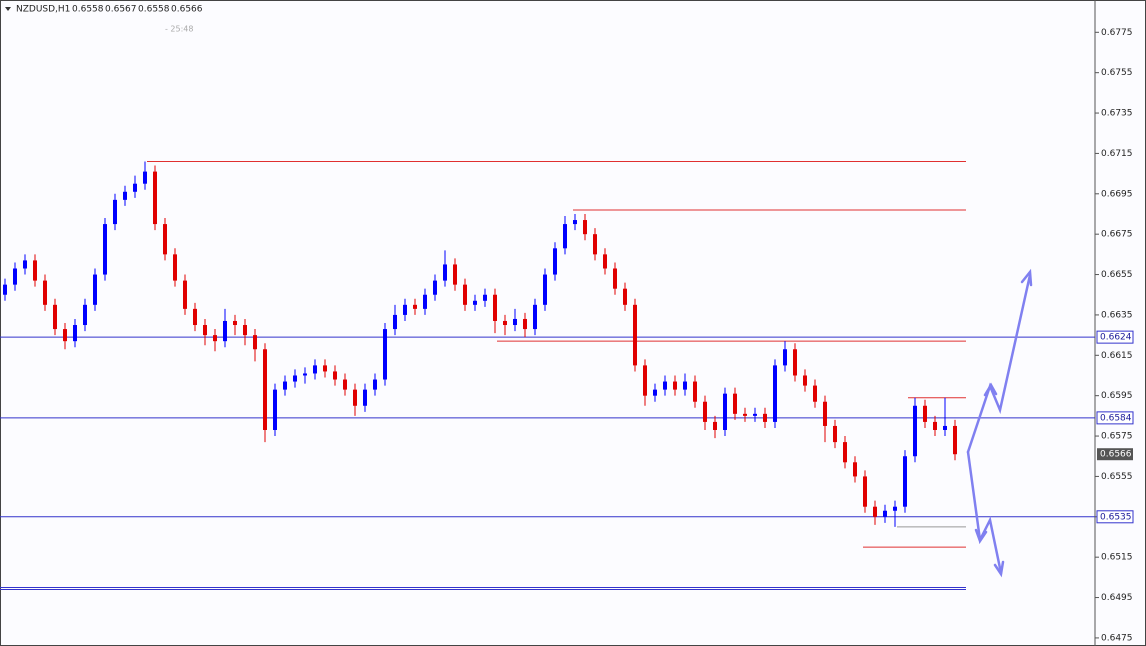 This screenshot has height=646, width=1146. What do you see at coordinates (179, 29) in the screenshot?
I see `timer: - 25:48` at bounding box center [179, 29].